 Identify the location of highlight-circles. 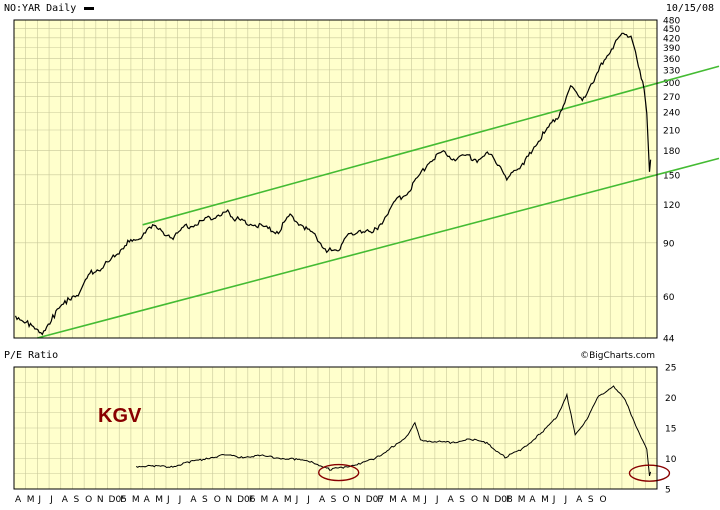
(494, 472).